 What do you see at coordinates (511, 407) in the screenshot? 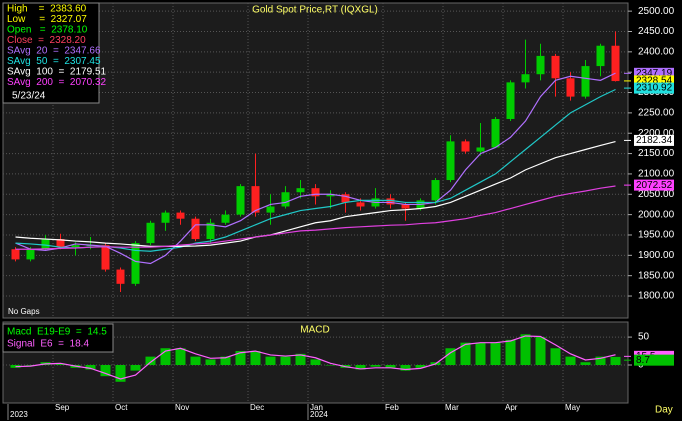
I see `x-tick-label: Apr` at bounding box center [511, 407].